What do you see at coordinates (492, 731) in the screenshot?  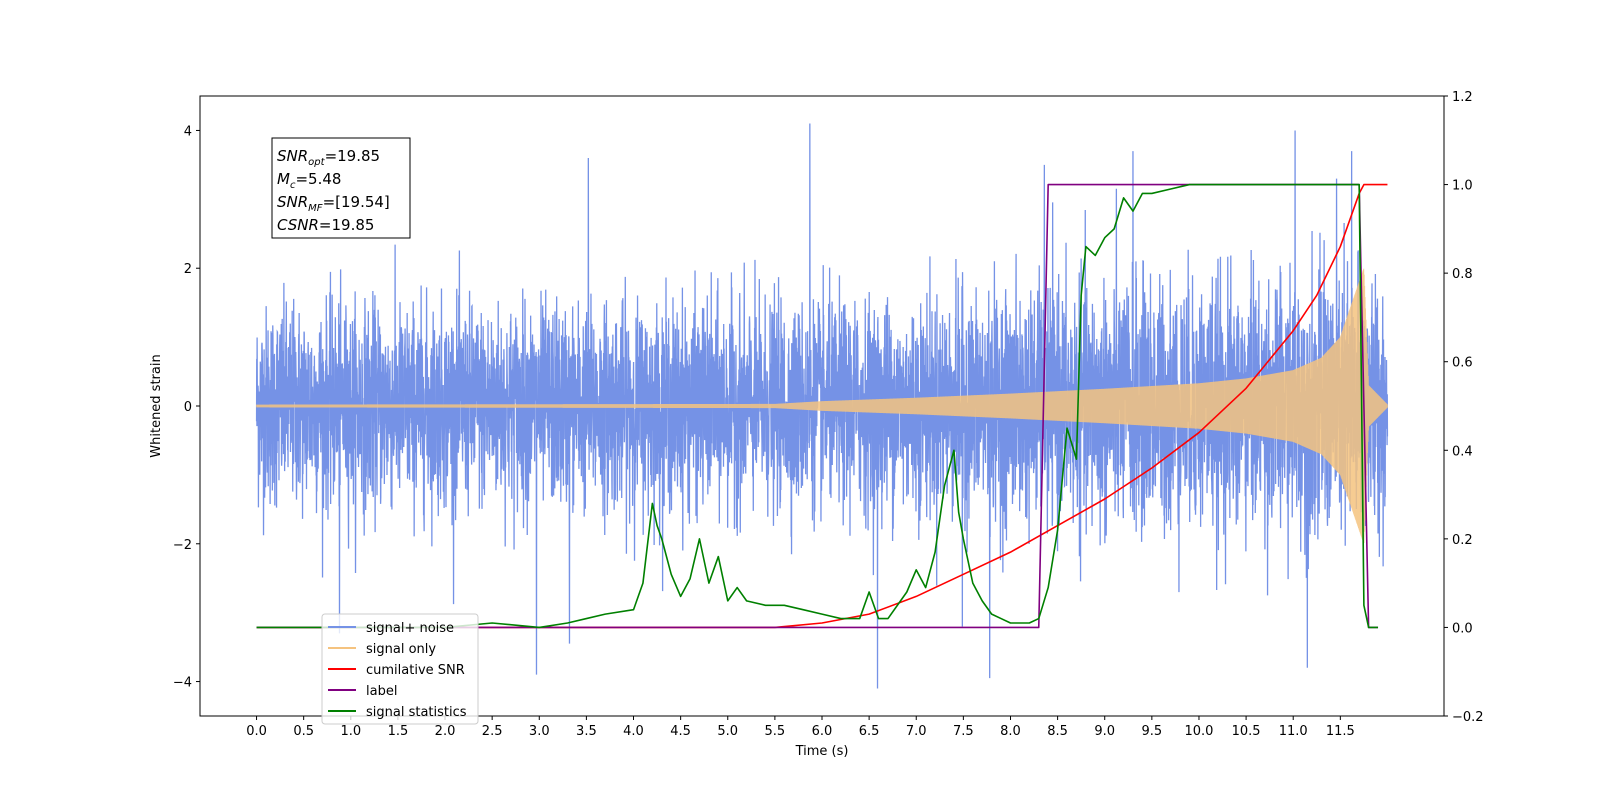 I see `x-tick-label: 2.5` at bounding box center [492, 731].